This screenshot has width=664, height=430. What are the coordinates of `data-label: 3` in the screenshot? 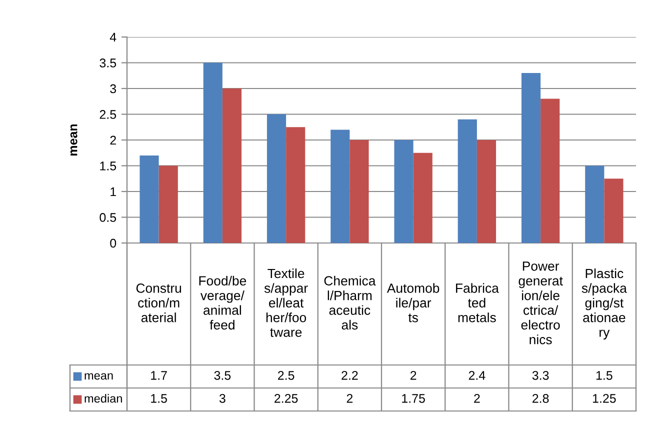 It's located at (222, 398).